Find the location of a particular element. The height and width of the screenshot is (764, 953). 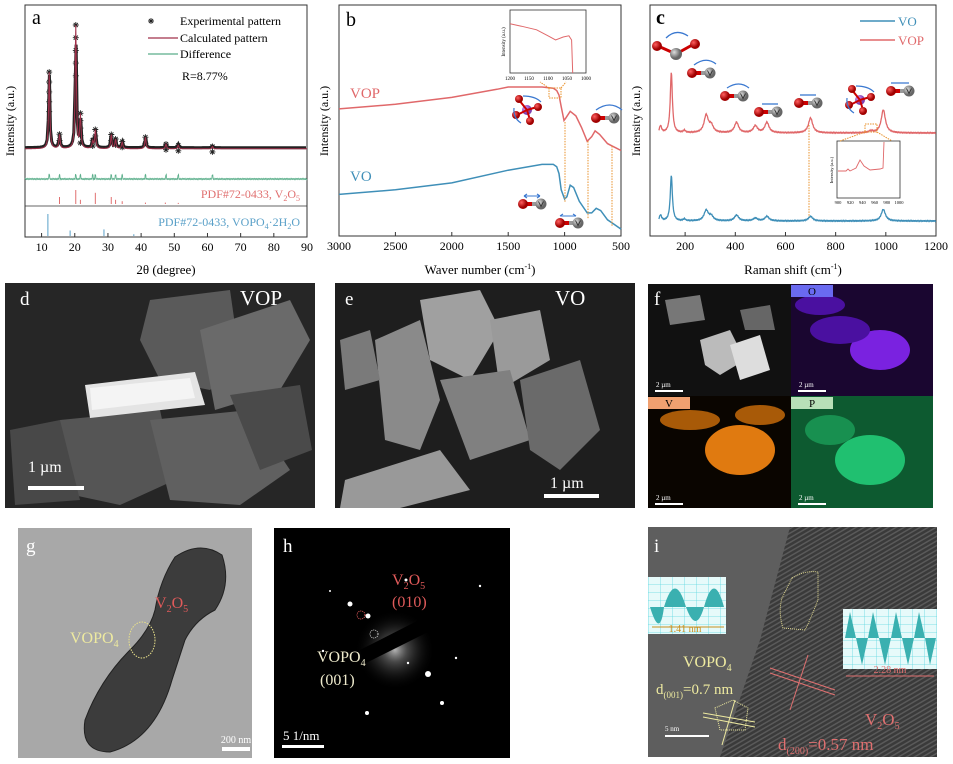

r-factor-annotation: R=8.77% is located at coordinates (205, 76).